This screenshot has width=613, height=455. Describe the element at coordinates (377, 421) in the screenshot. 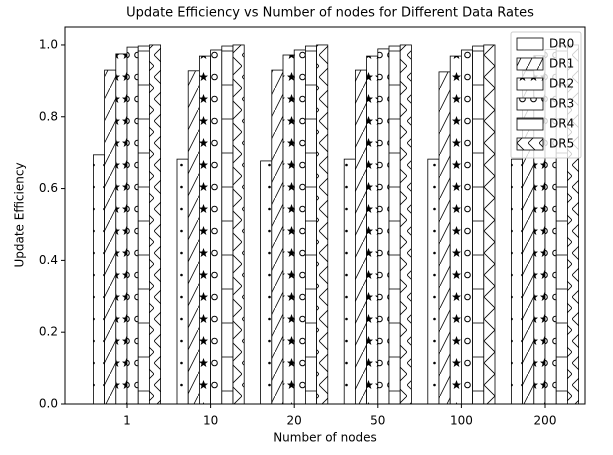

I see `x-tick-label: 50` at that location.